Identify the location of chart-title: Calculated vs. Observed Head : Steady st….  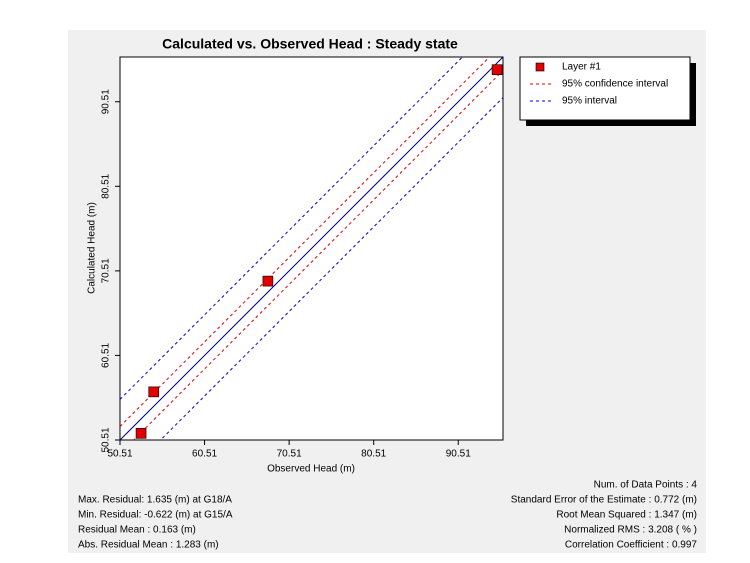
(310, 44).